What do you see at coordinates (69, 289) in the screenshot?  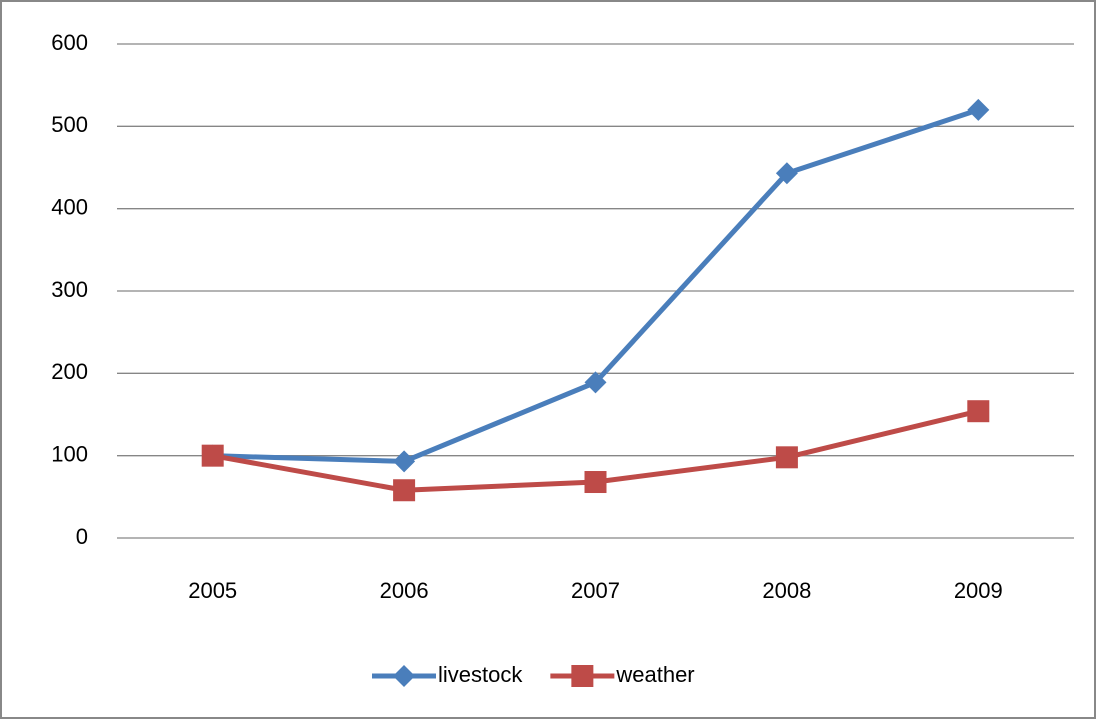 I see `y-tick-label: 300` at bounding box center [69, 289].